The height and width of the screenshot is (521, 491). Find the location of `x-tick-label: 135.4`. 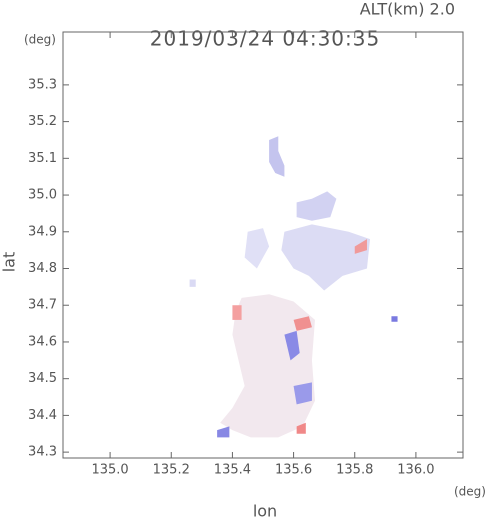

x-tick-label: 135.4 is located at coordinates (232, 470).